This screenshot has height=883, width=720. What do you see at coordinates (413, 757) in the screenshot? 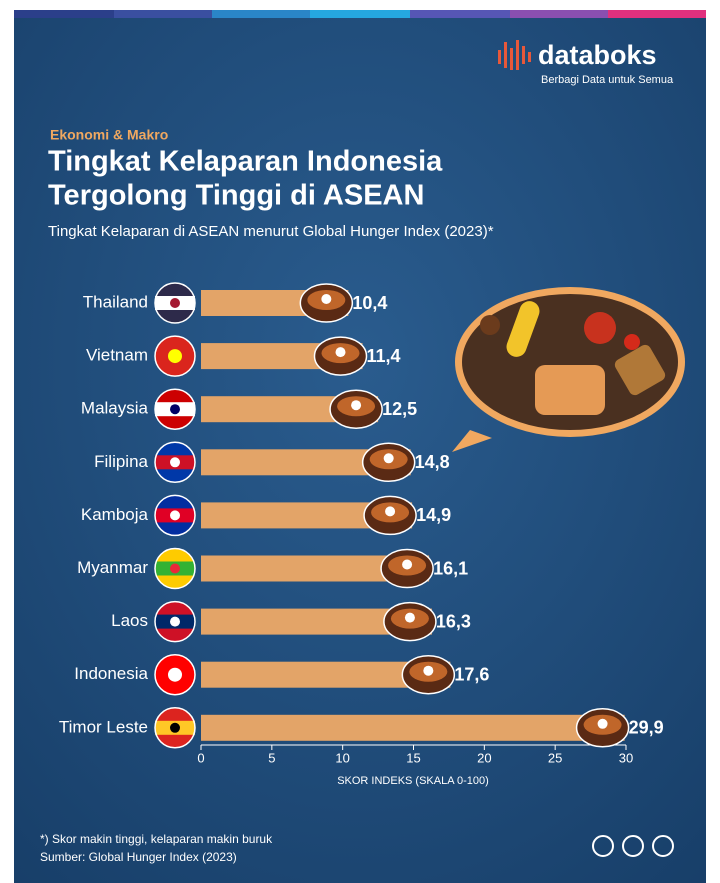
I see `x-tick-label: 15` at bounding box center [413, 757].